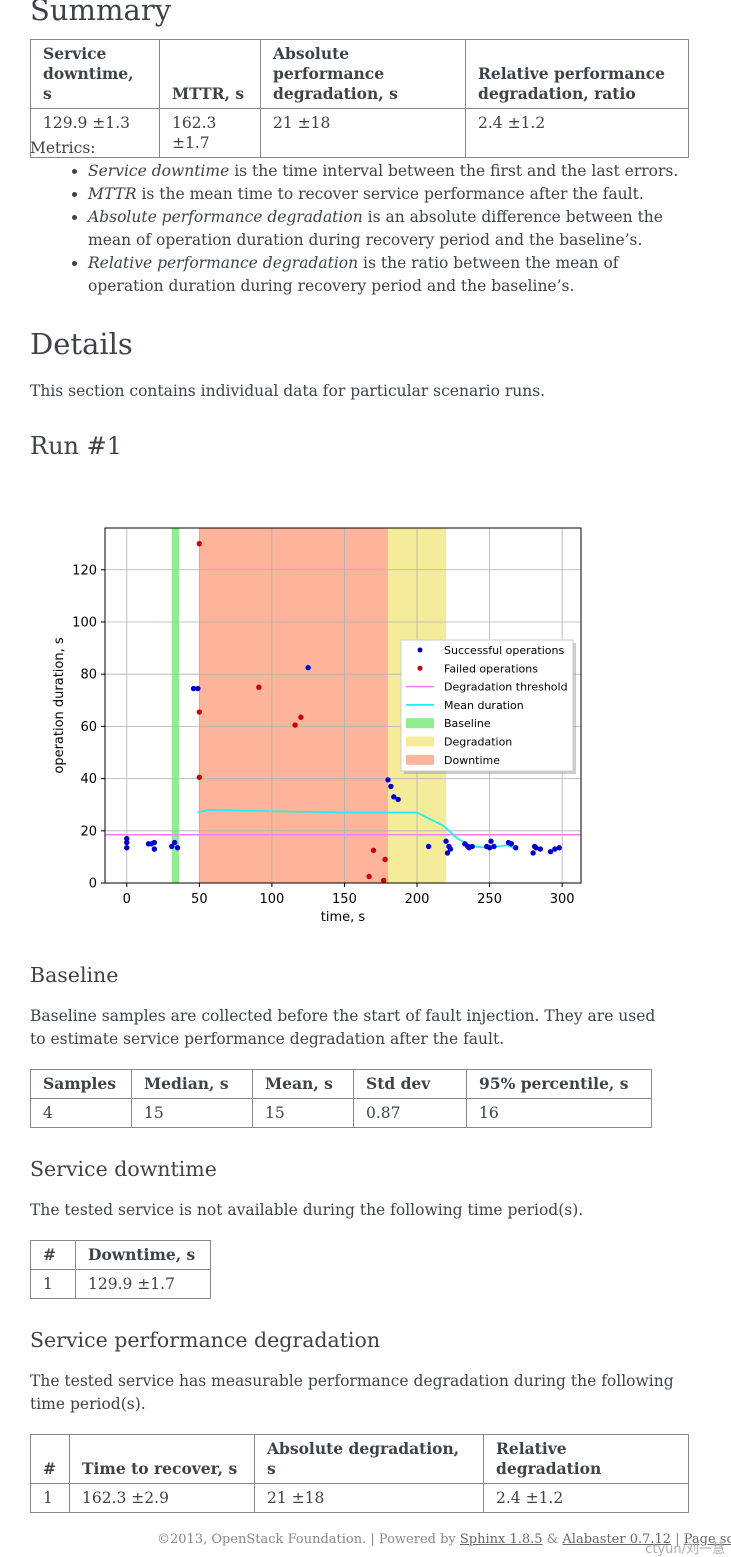 This screenshot has height=1557, width=731. What do you see at coordinates (192, 1084) in the screenshot?
I see `baseline-header: Median, s` at bounding box center [192, 1084].